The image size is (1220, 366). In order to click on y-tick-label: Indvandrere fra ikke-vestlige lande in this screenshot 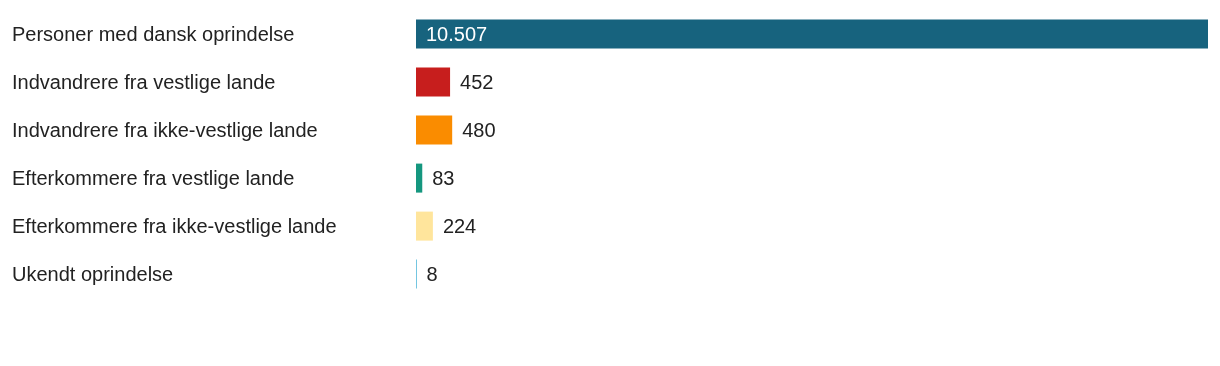, I will do `click(165, 130)`.